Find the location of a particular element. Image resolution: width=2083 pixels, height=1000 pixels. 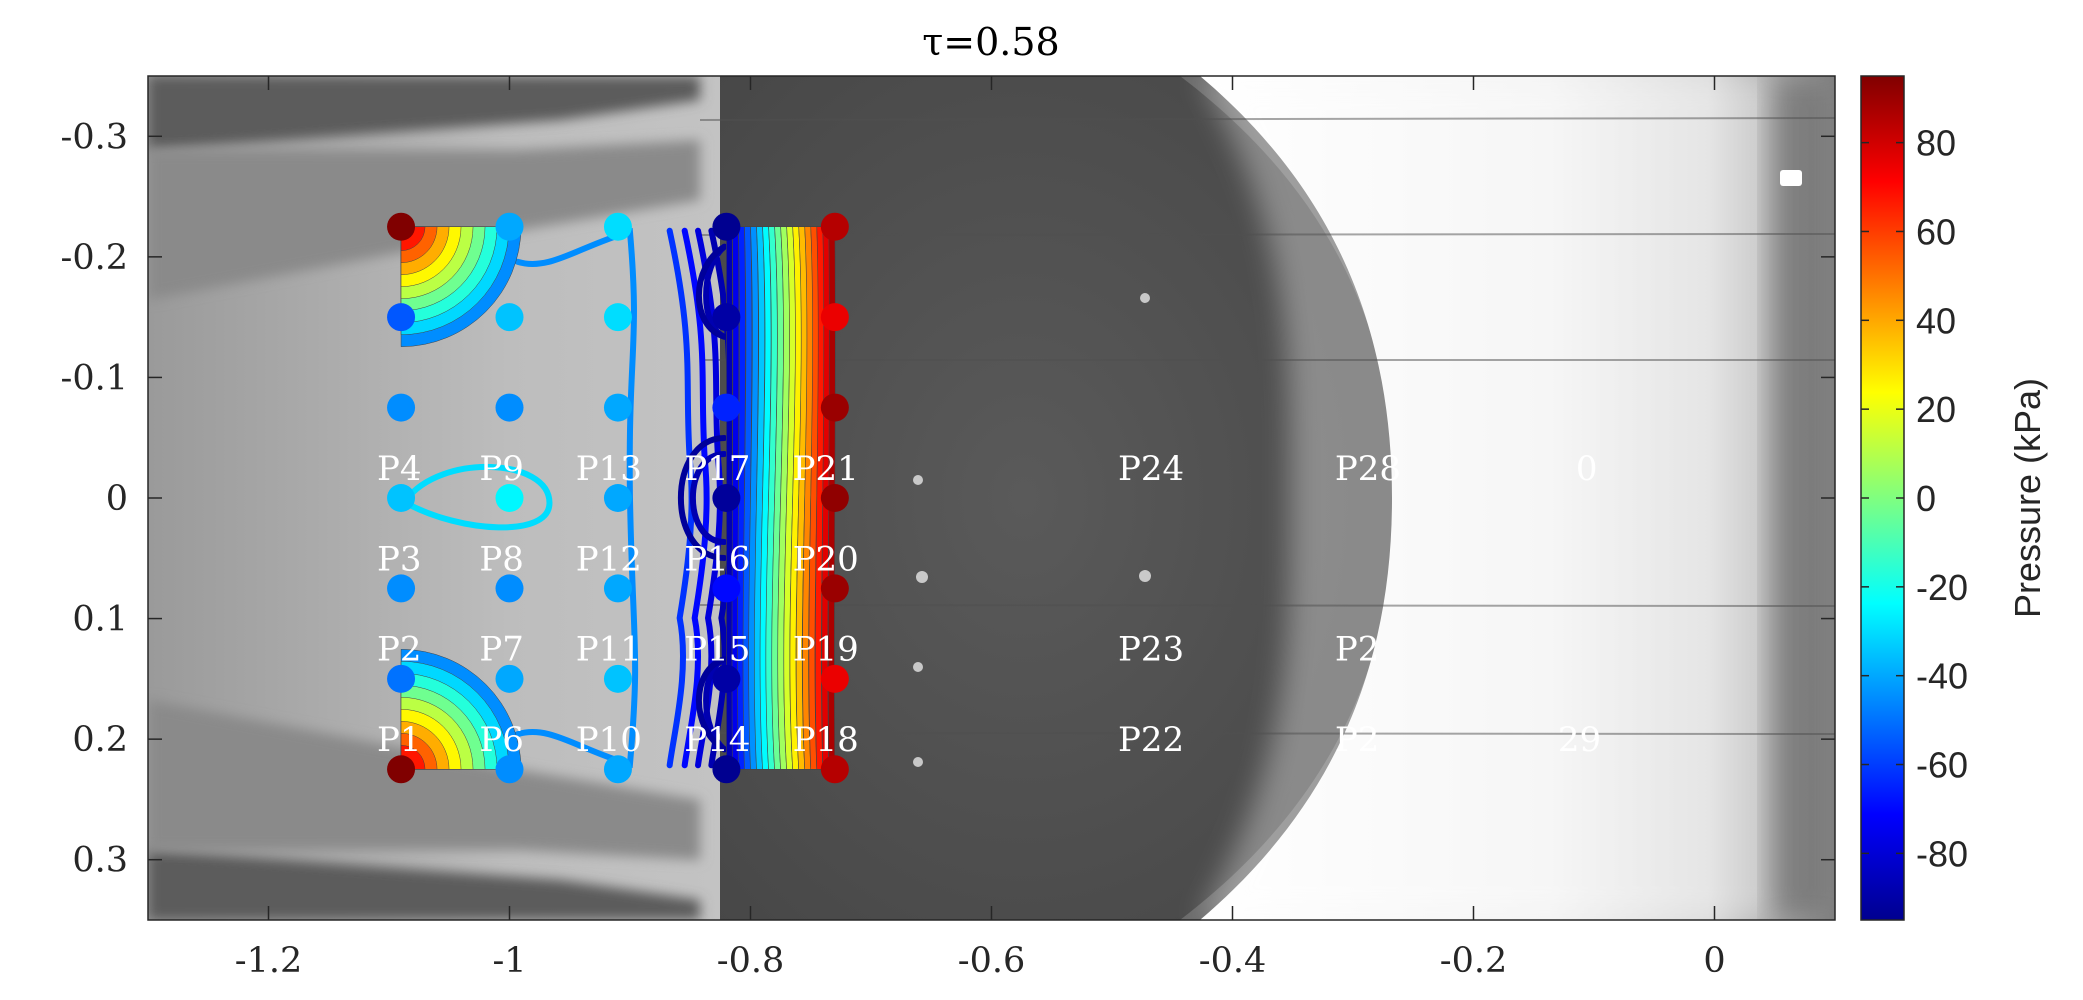

sensor-label: P11 is located at coordinates (609, 650).